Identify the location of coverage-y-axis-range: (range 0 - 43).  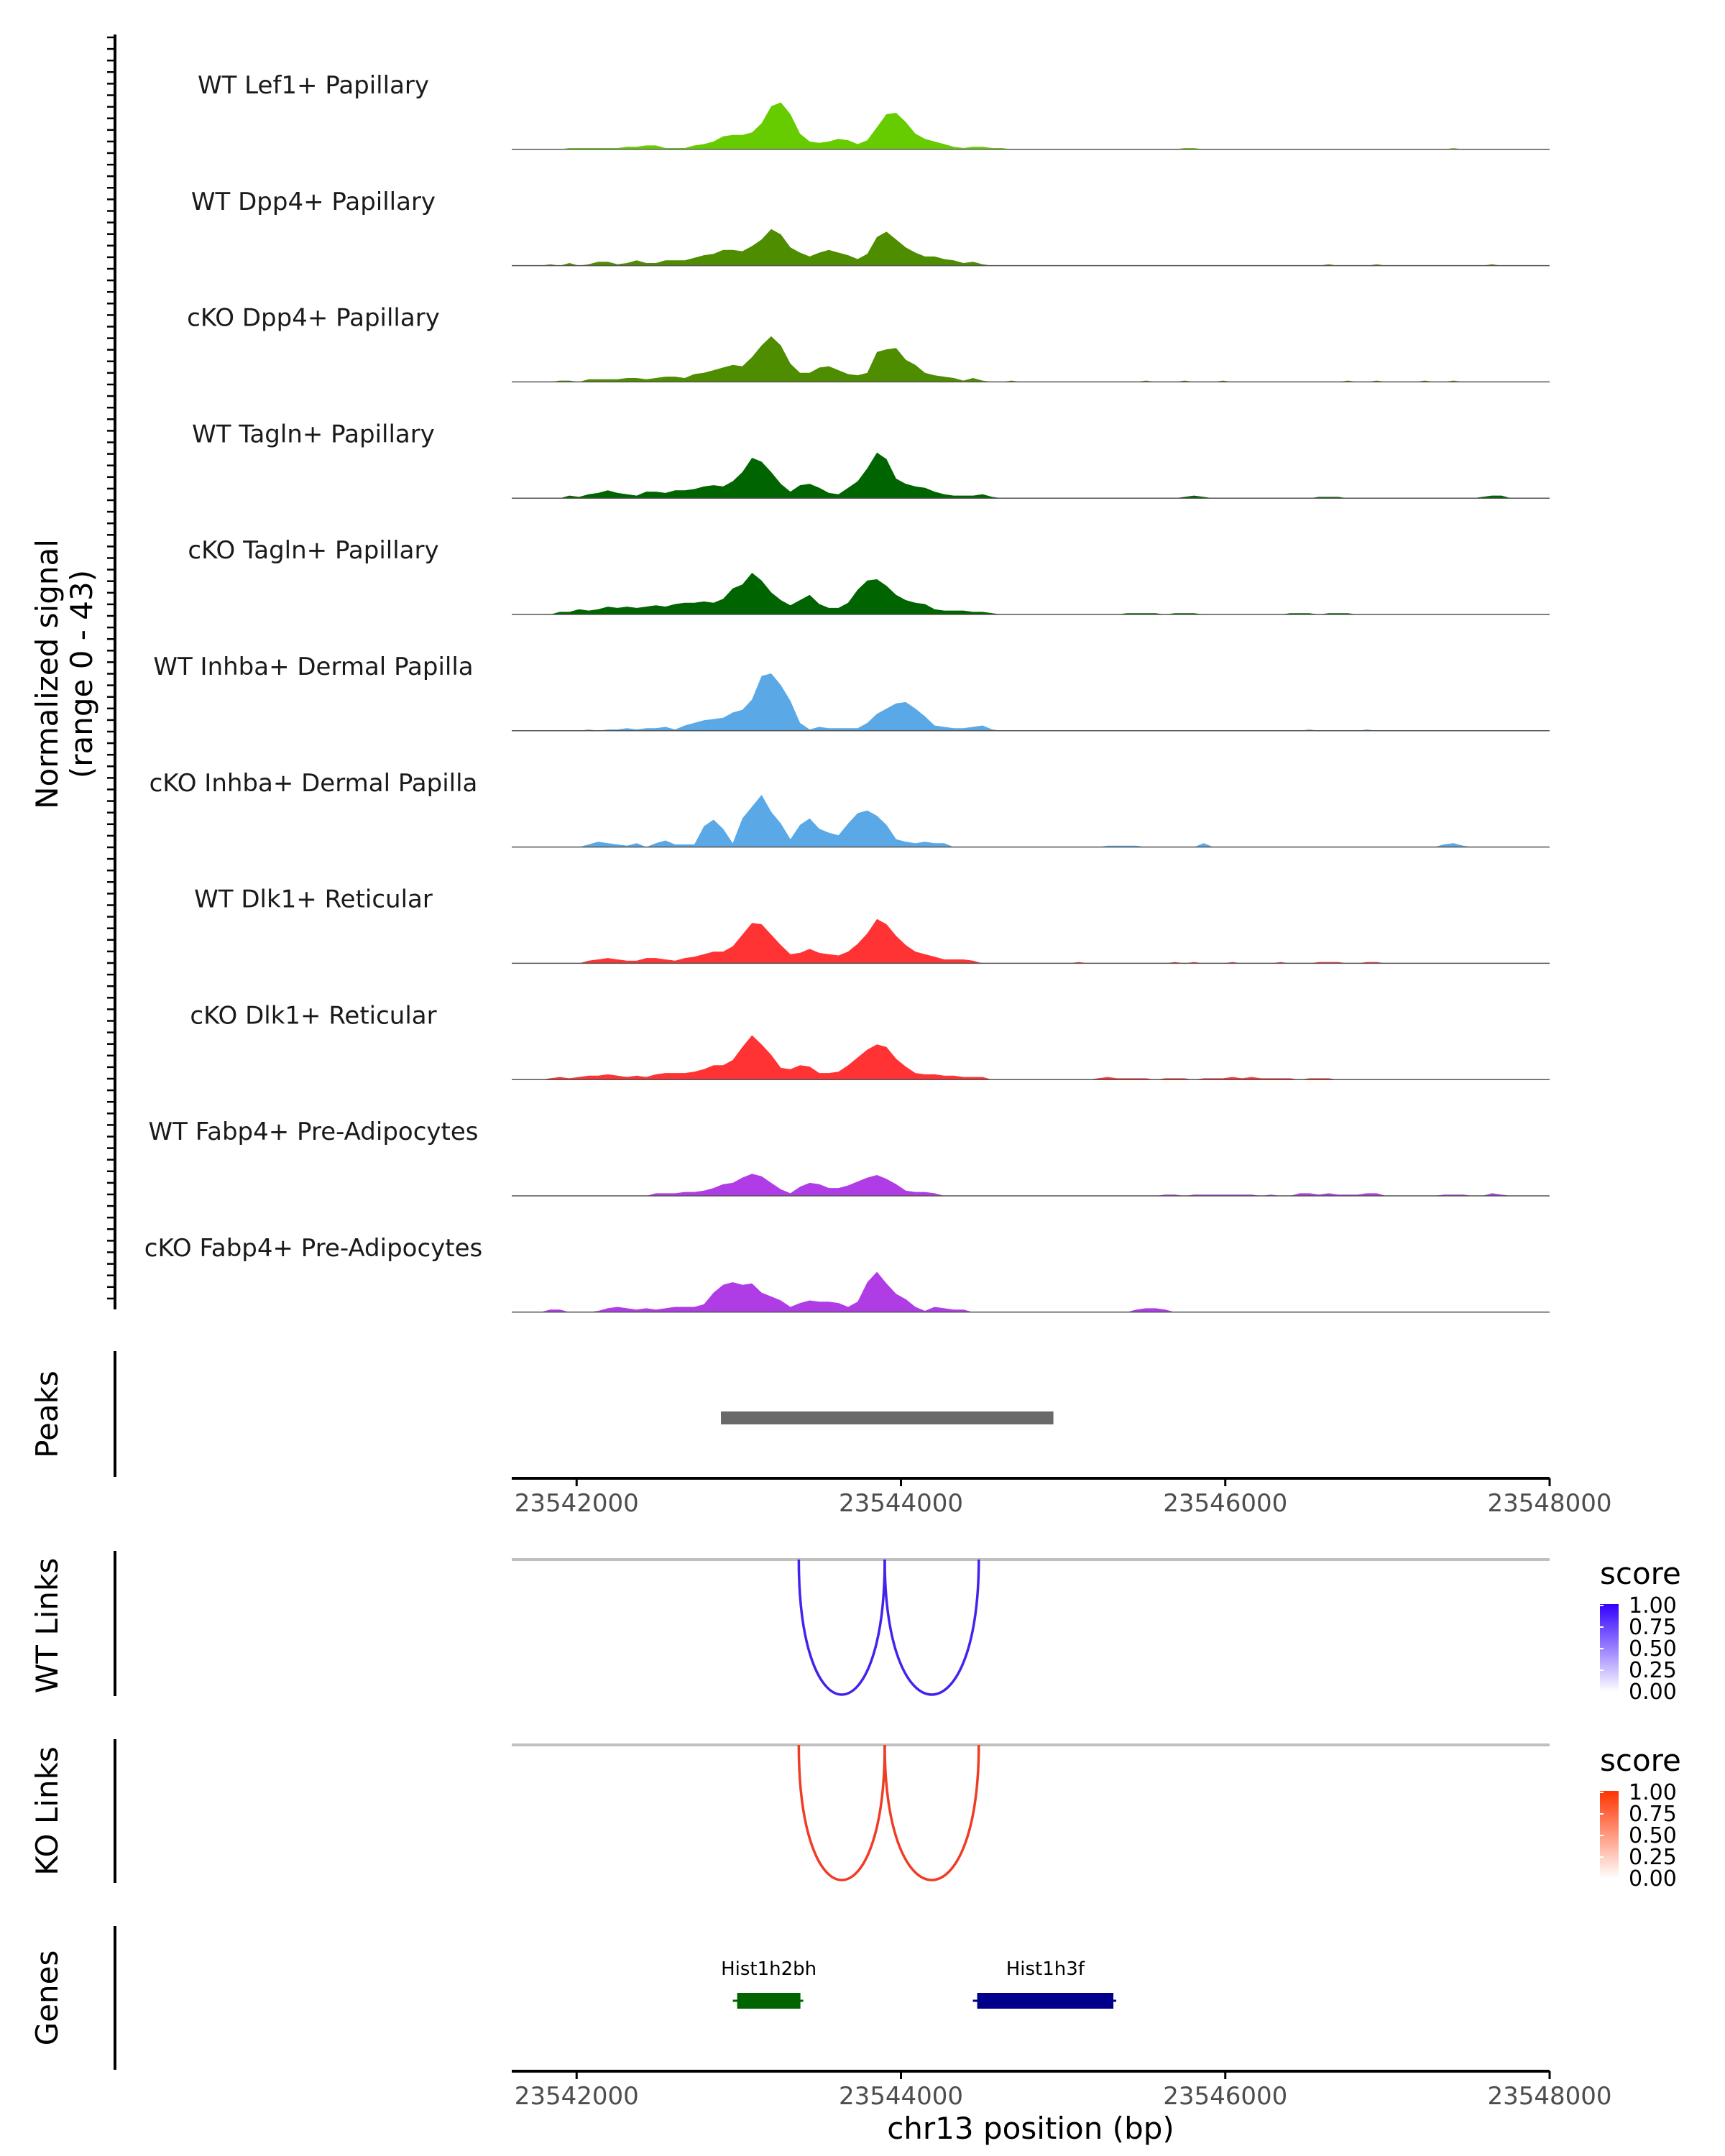
(81, 674).